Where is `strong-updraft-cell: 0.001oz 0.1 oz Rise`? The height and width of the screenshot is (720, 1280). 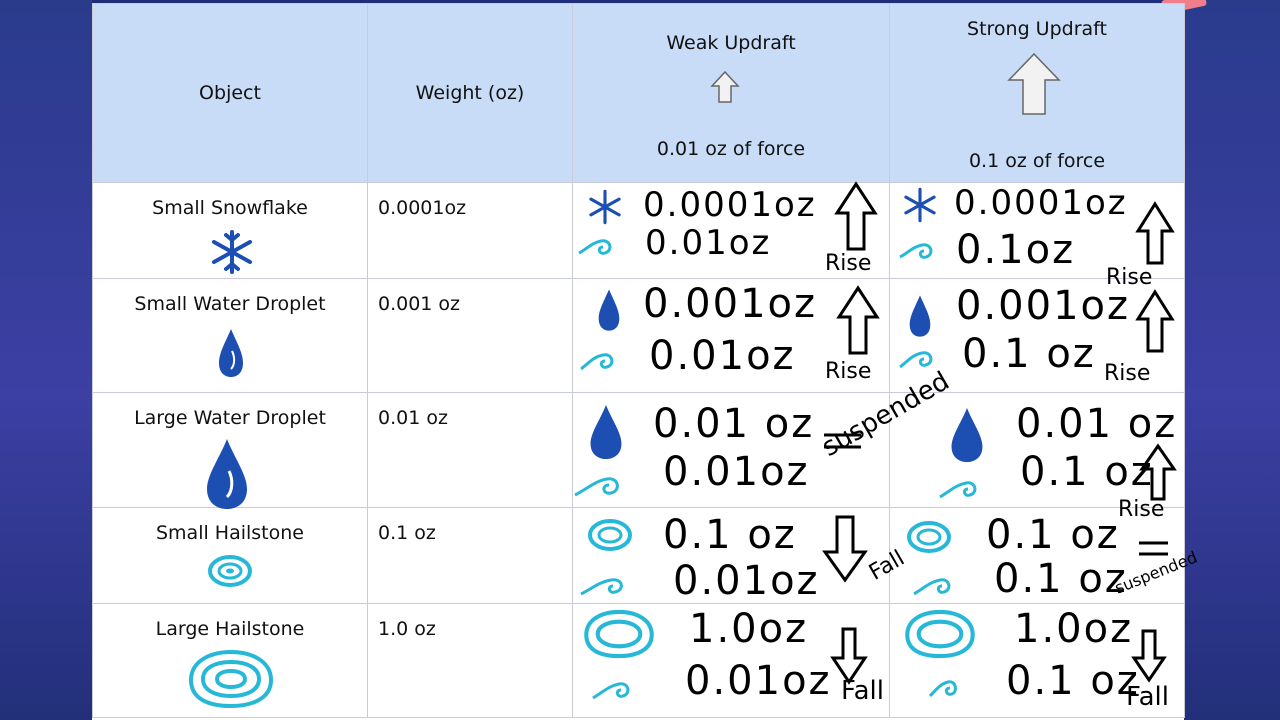 strong-updraft-cell: 0.001oz 0.1 oz Rise is located at coordinates (1037, 335).